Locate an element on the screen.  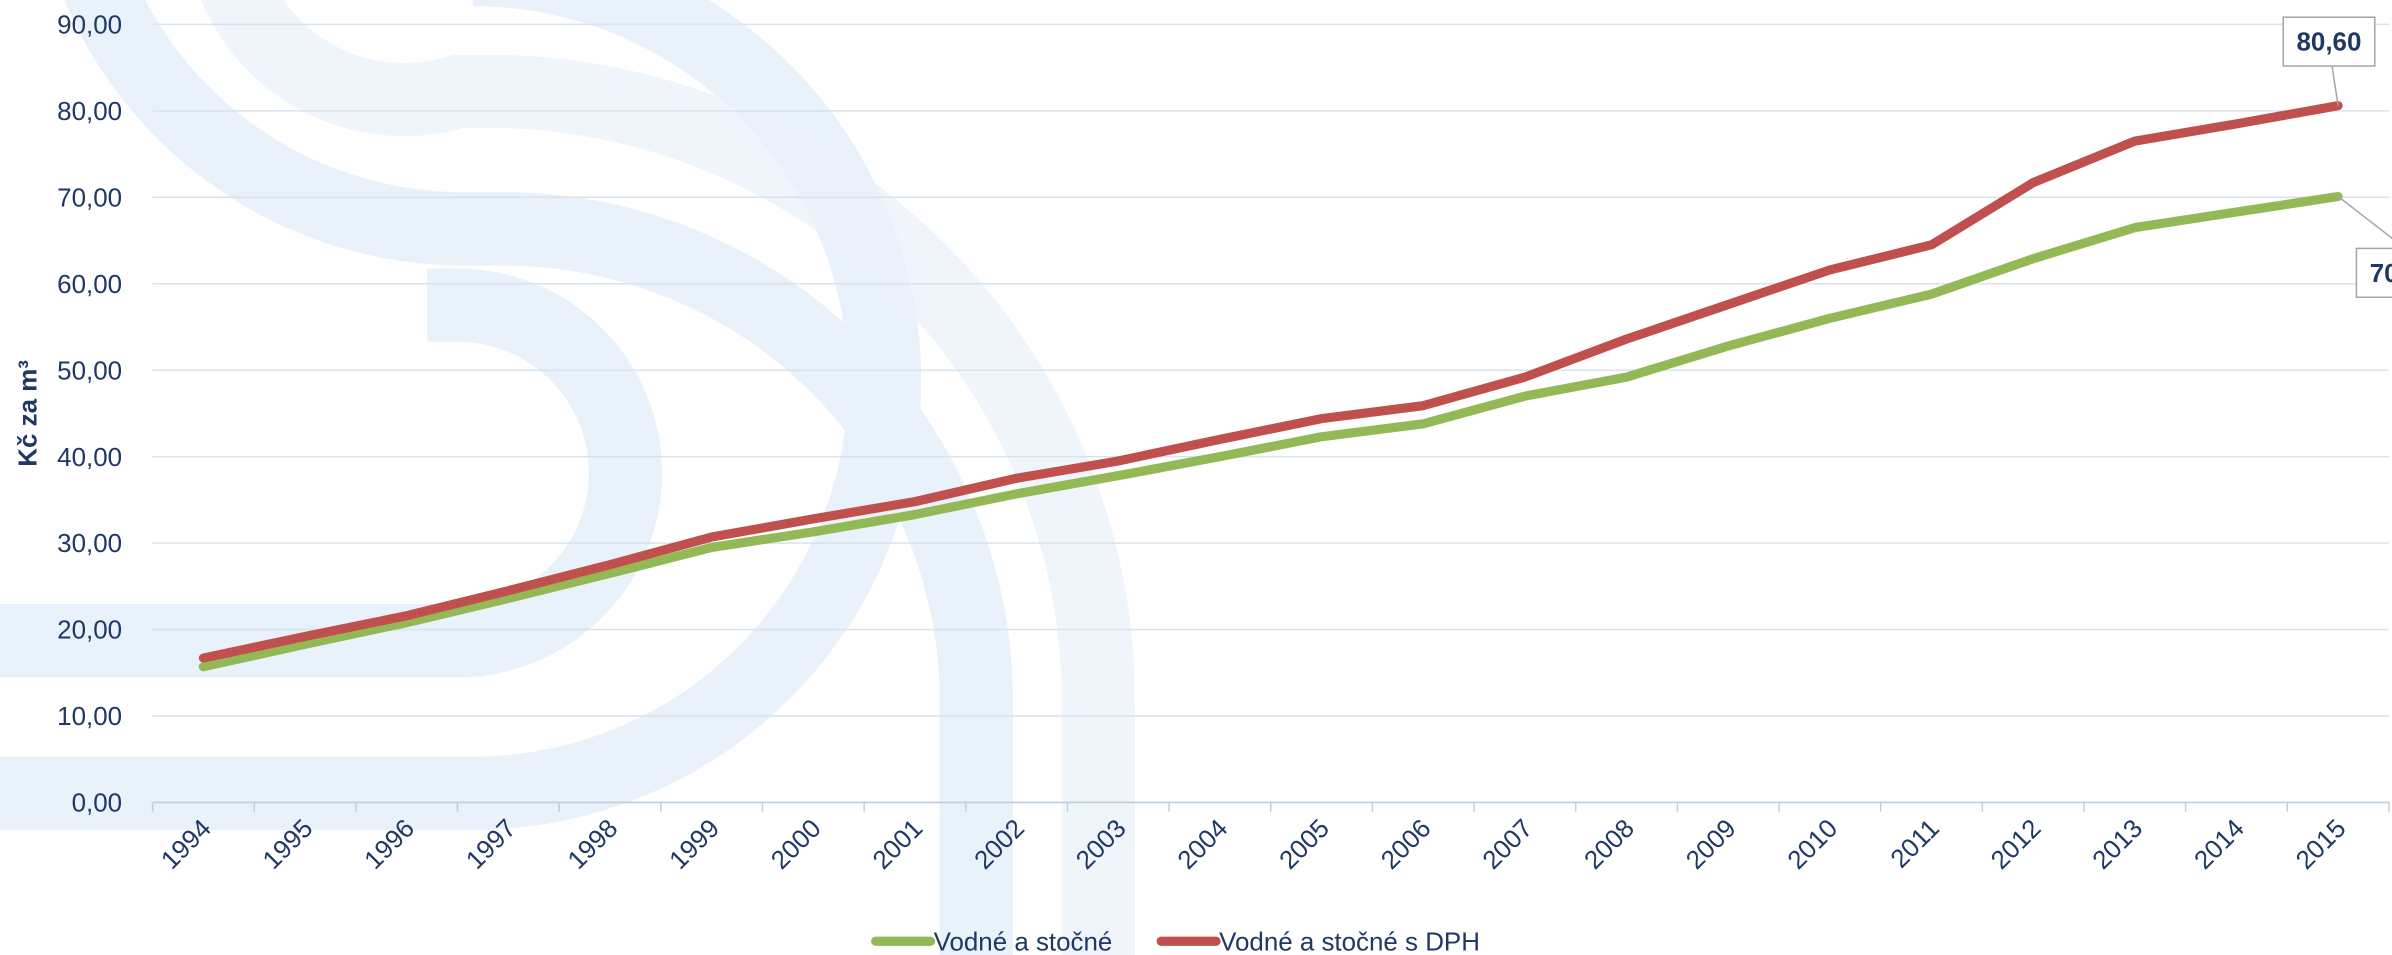
legend-label: Vodné a stočné is located at coordinates (1023, 941).